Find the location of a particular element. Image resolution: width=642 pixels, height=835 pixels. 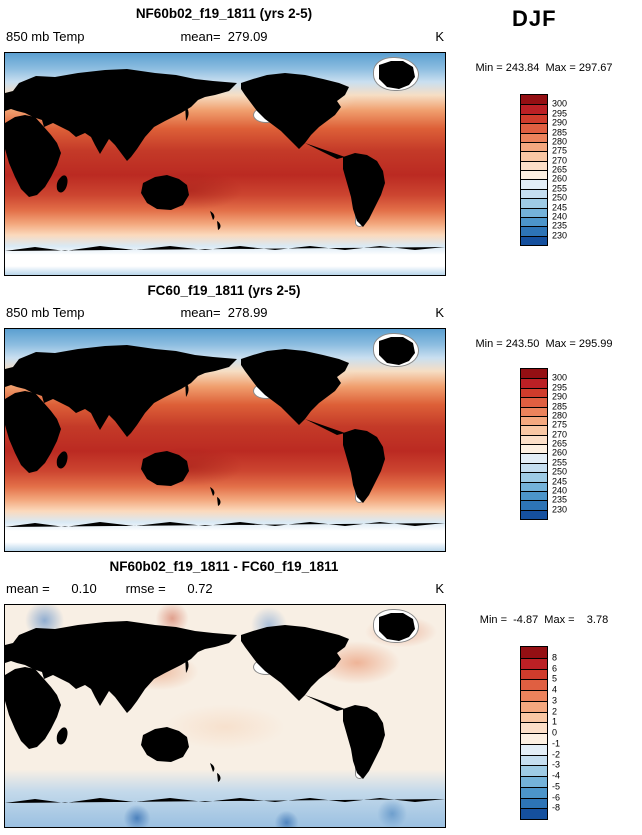

panel1-units-label: K is located at coordinates (439, 36).